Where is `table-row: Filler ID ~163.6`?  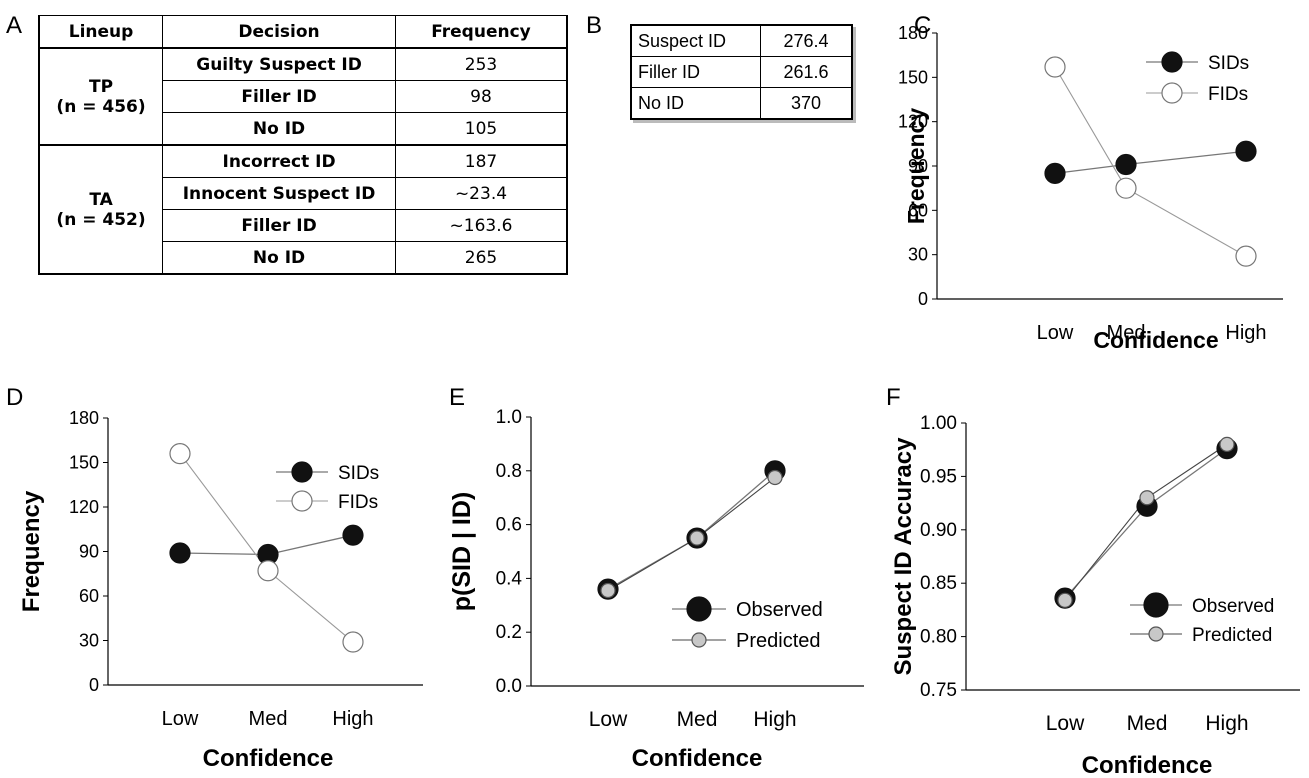 table-row: Filler ID ~163.6 is located at coordinates (303, 225).